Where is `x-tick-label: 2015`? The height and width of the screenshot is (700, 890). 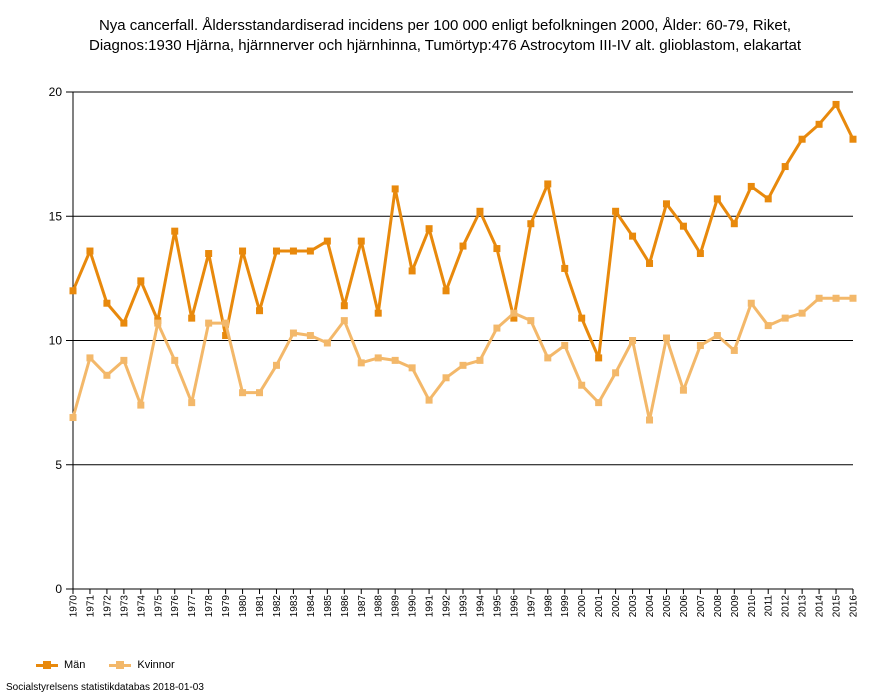
x-tick-label: 2015 is located at coordinates (837, 606).